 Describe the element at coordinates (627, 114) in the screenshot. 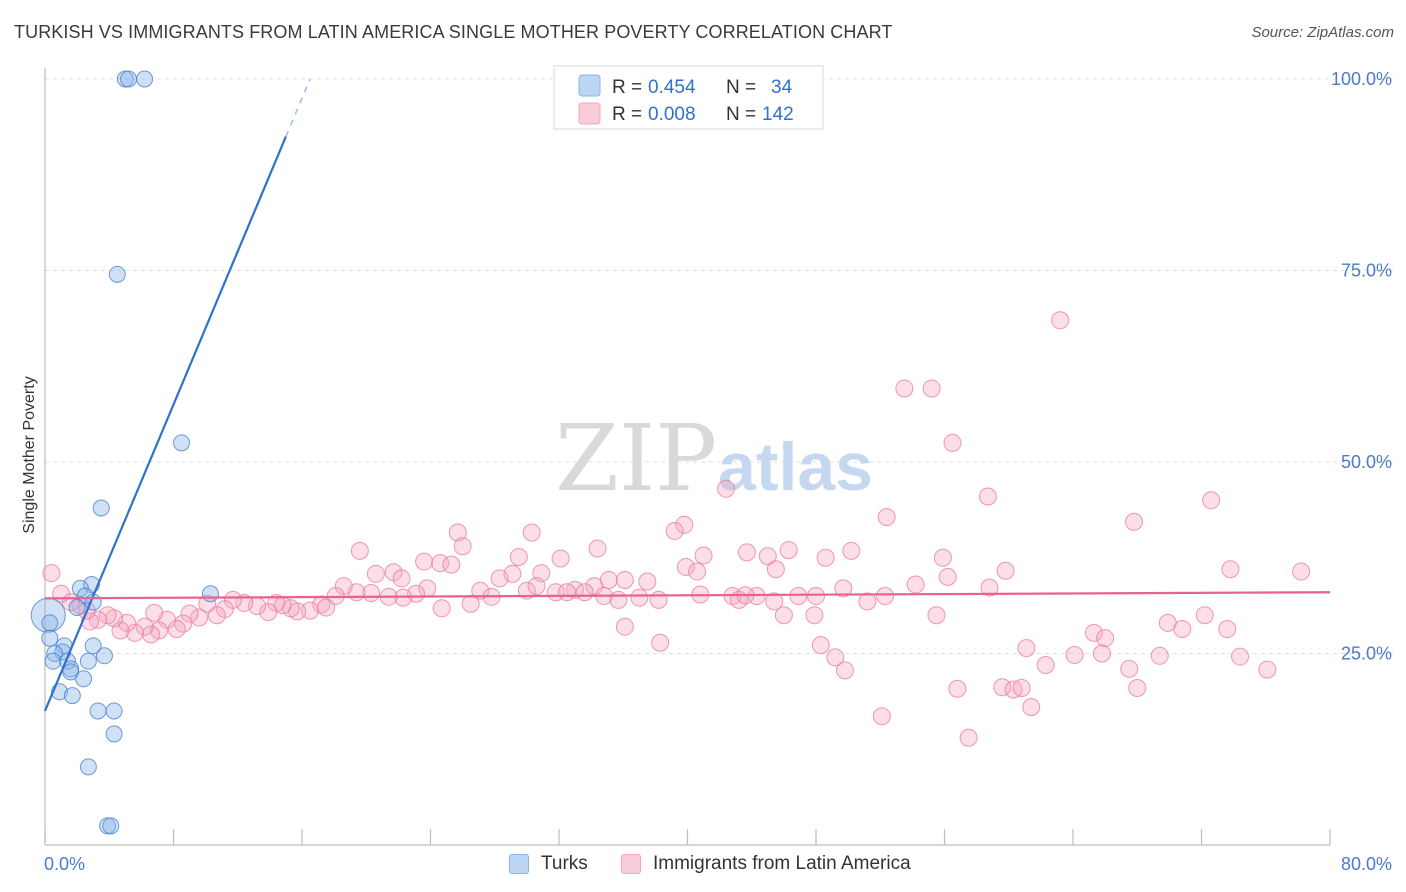

I see `legend-r-label-latam: R =` at that location.